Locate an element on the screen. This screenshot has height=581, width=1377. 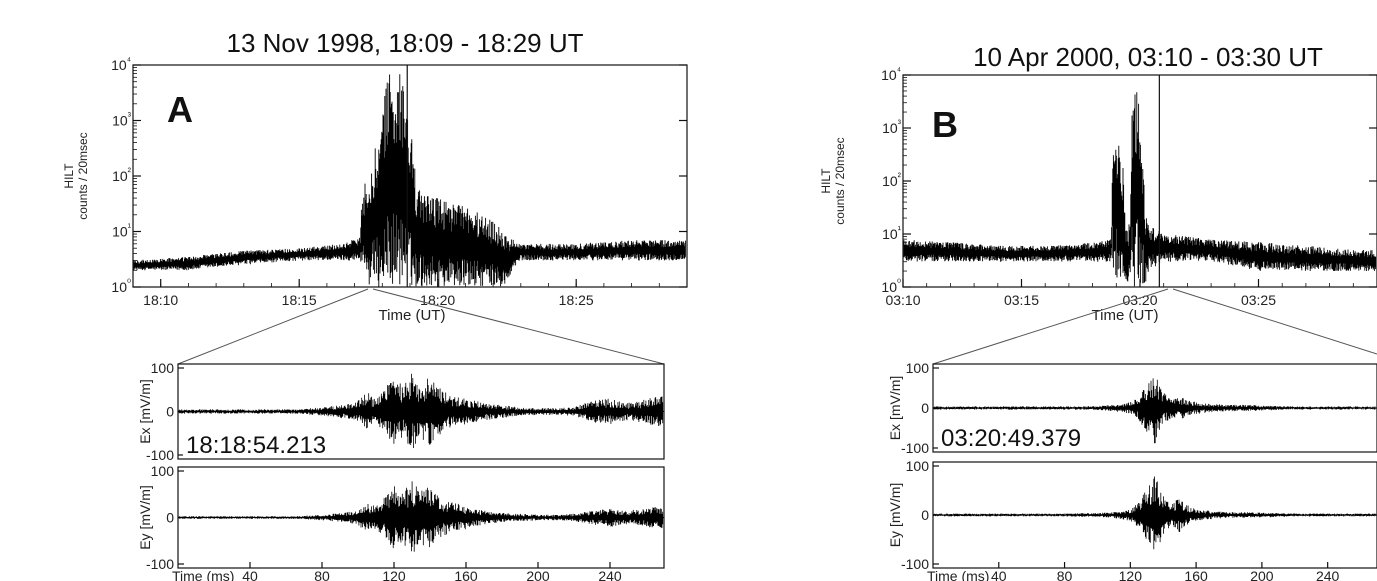
panel-a-ylabel-line: HILT is located at coordinates (69, 176).